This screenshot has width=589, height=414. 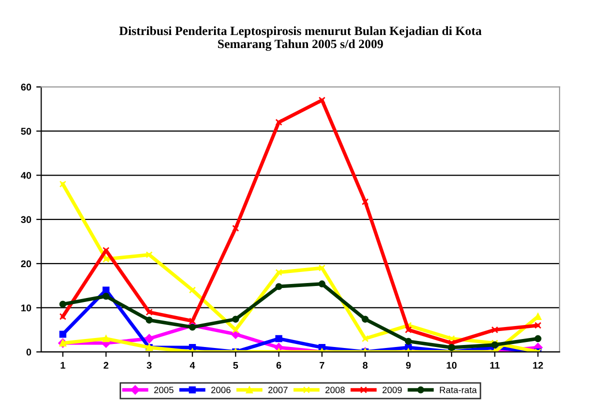 What do you see at coordinates (538, 365) in the screenshot?
I see `x-tick-label: 12` at bounding box center [538, 365].